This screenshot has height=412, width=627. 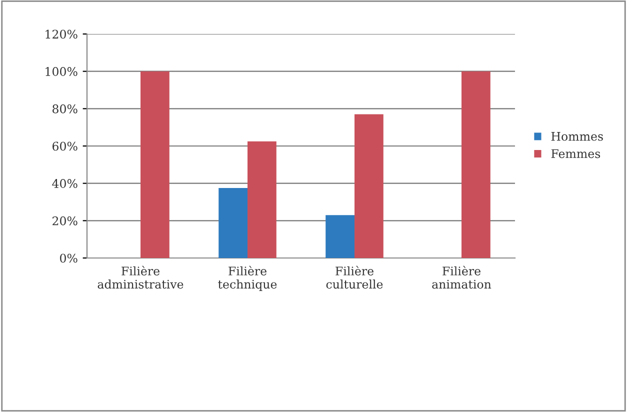 What do you see at coordinates (65, 183) in the screenshot?
I see `y-tick-label: 40%` at bounding box center [65, 183].